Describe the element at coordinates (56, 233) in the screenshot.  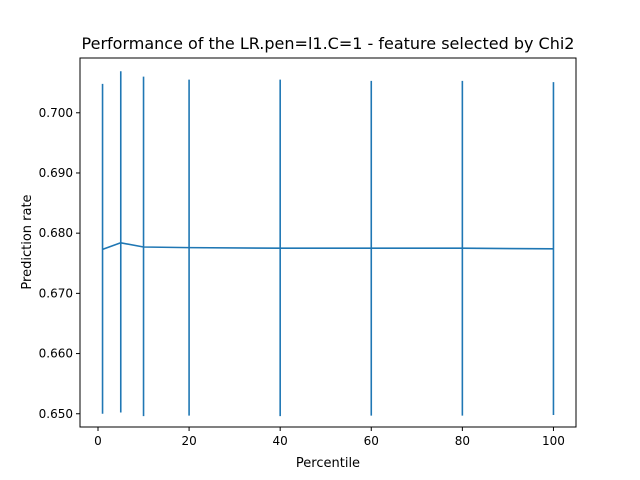
I see `y-tick-label: 0.680` at that location.